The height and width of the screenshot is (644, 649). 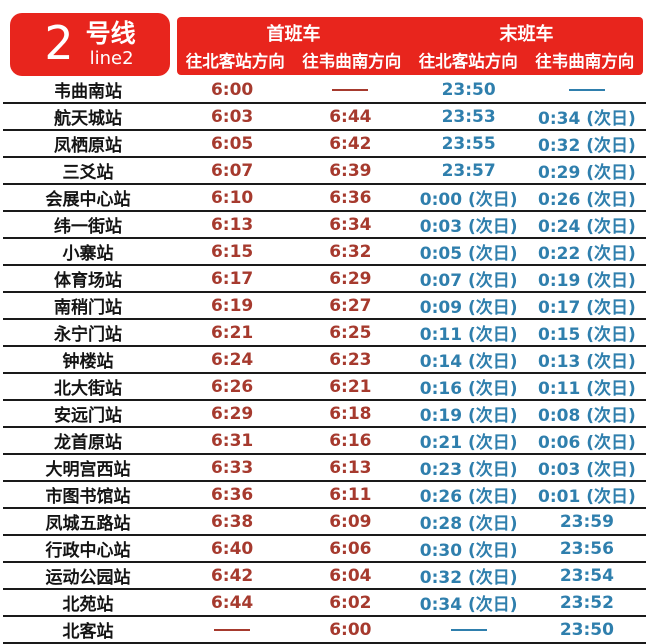 I want to click on table-row: 南稍门站 6:19 6:27 0:09 (次日) 0:17 (次日), so click(x=324, y=306).